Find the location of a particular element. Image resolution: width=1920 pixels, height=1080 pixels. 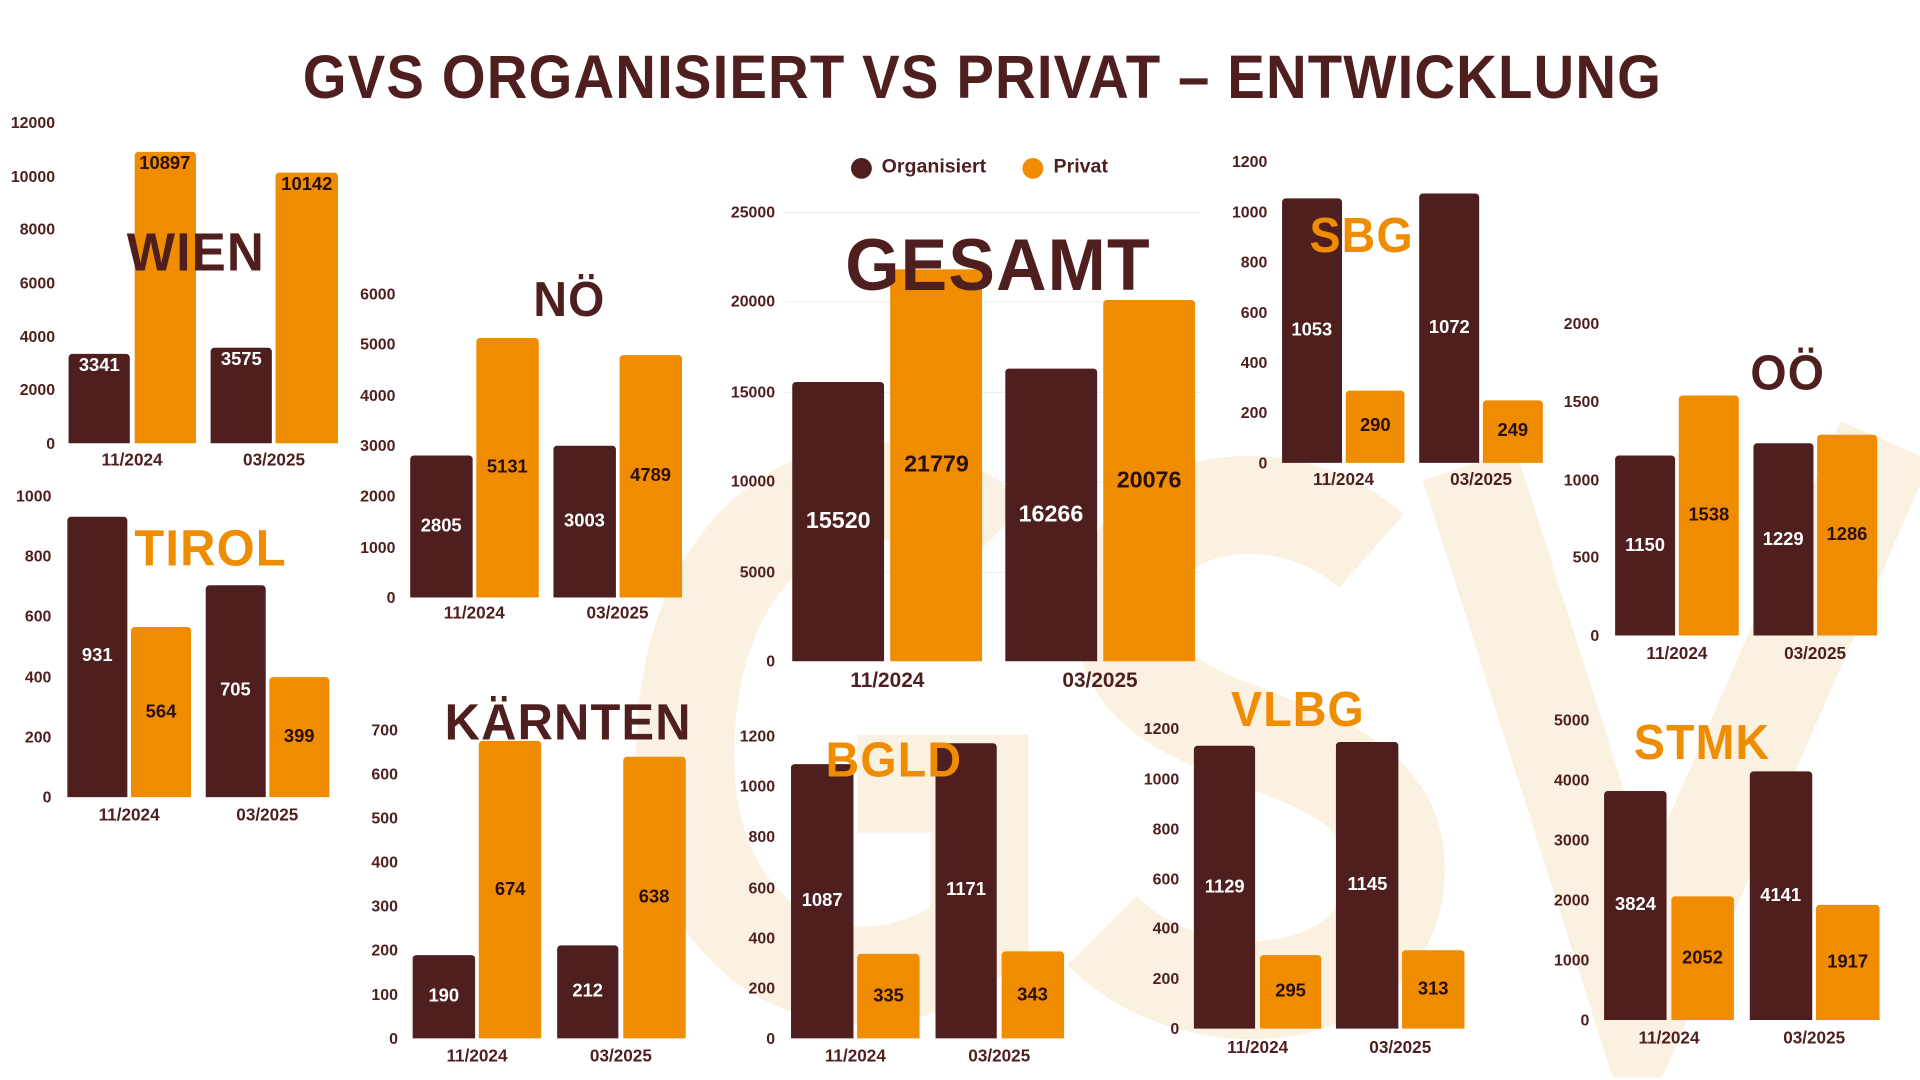

ooe-value-label: 1538 is located at coordinates (1709, 515).